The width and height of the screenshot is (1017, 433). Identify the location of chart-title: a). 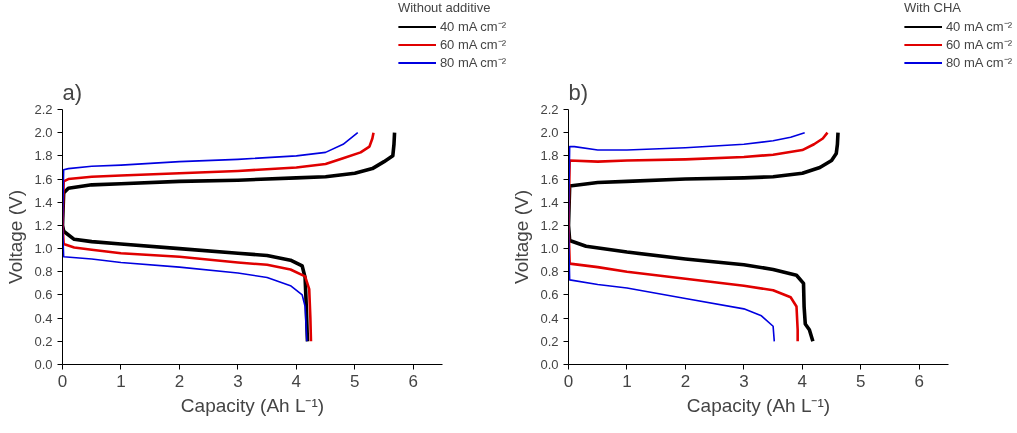
(72, 92).